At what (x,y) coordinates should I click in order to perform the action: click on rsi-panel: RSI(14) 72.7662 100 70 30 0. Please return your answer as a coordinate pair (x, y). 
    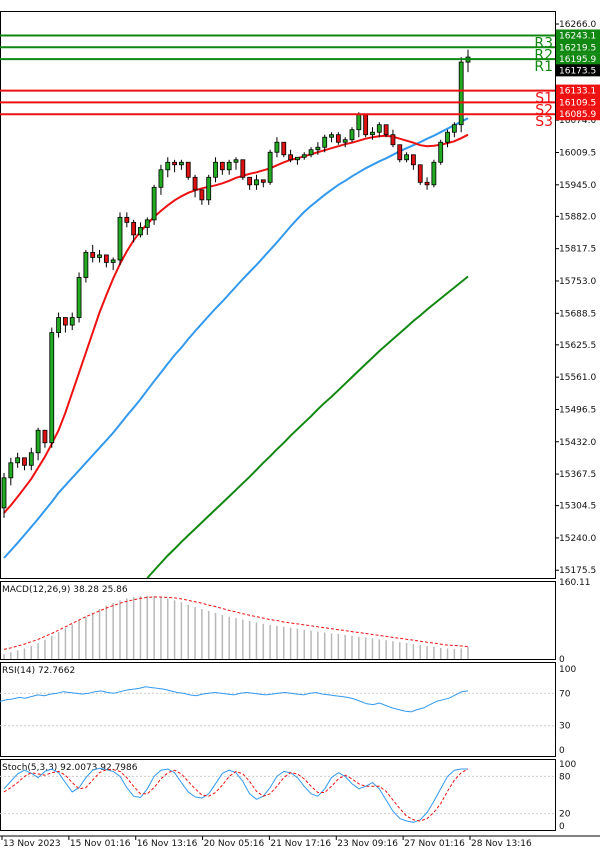
    Looking at the image, I should click on (288, 710).